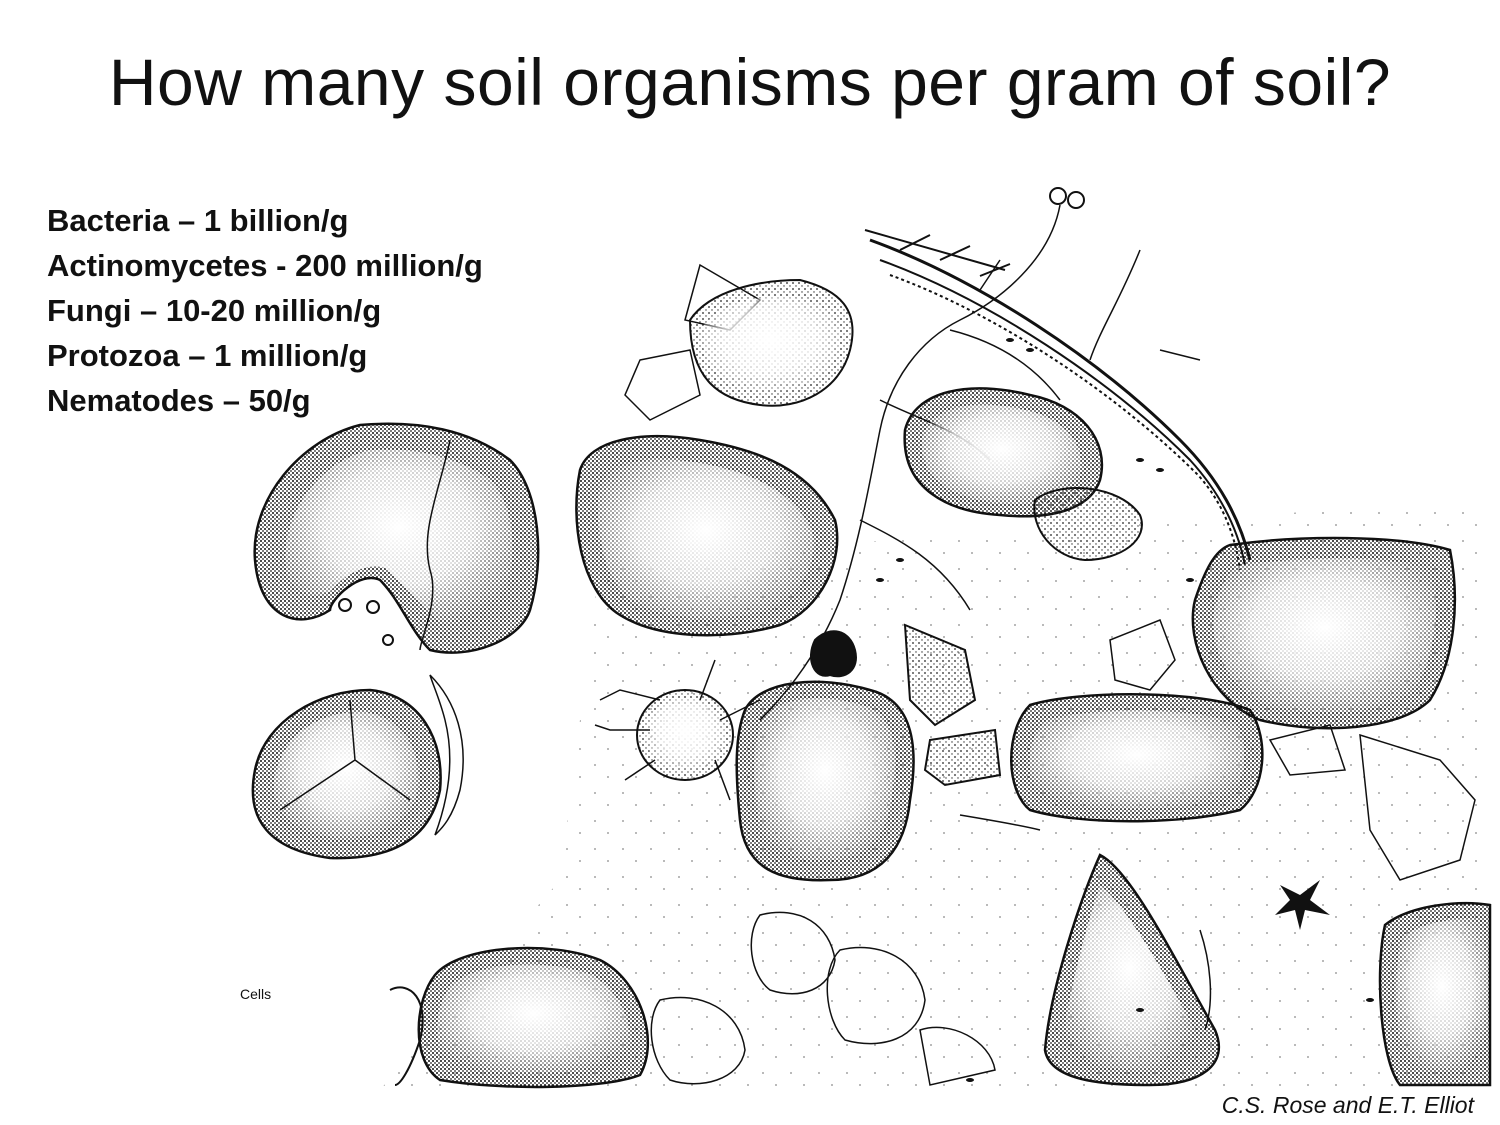 This screenshot has width=1500, height=1125. I want to click on credit: C.S. Rose and E.T. Elliot, so click(1347, 1105).